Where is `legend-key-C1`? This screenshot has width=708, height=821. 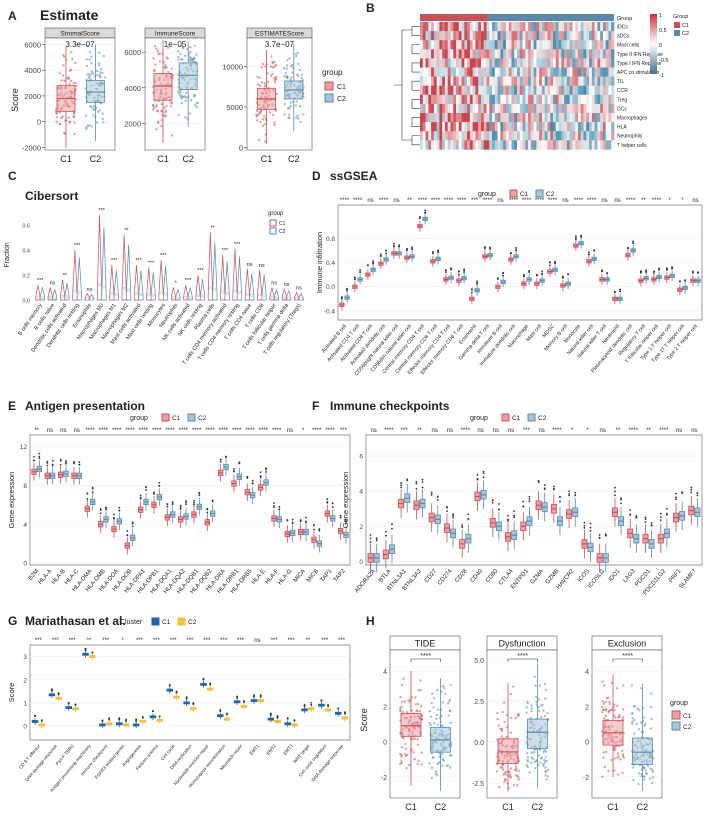
legend-key-C1 is located at coordinates (165, 417).